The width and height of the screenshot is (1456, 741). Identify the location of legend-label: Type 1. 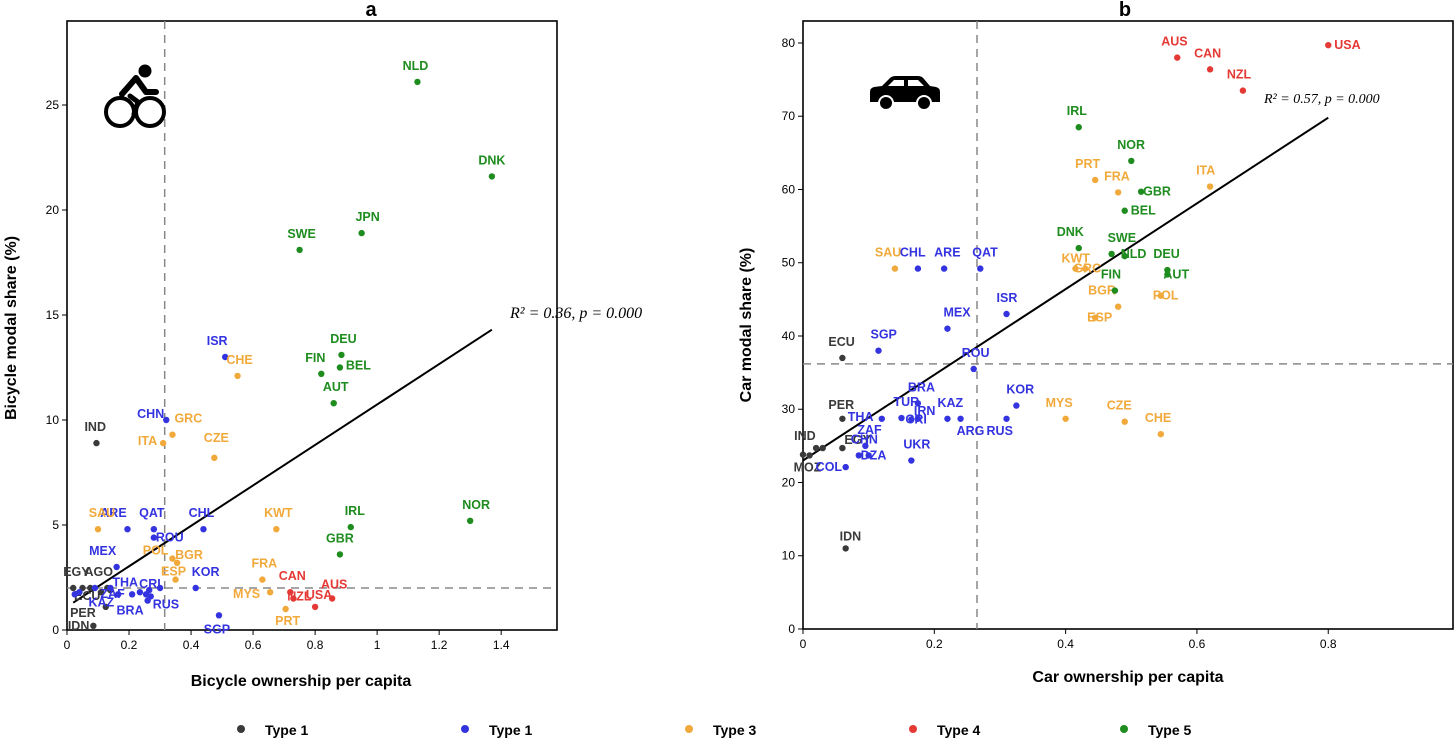
(511, 730).